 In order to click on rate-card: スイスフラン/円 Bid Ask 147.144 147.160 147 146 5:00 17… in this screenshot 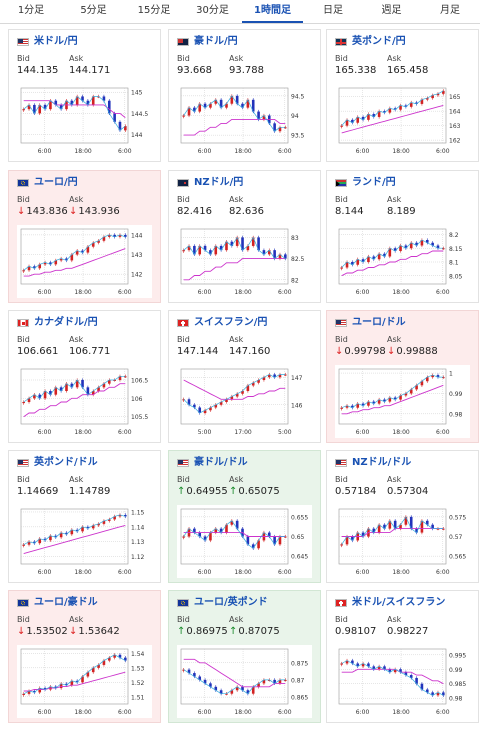, I will do `click(244, 376)`.